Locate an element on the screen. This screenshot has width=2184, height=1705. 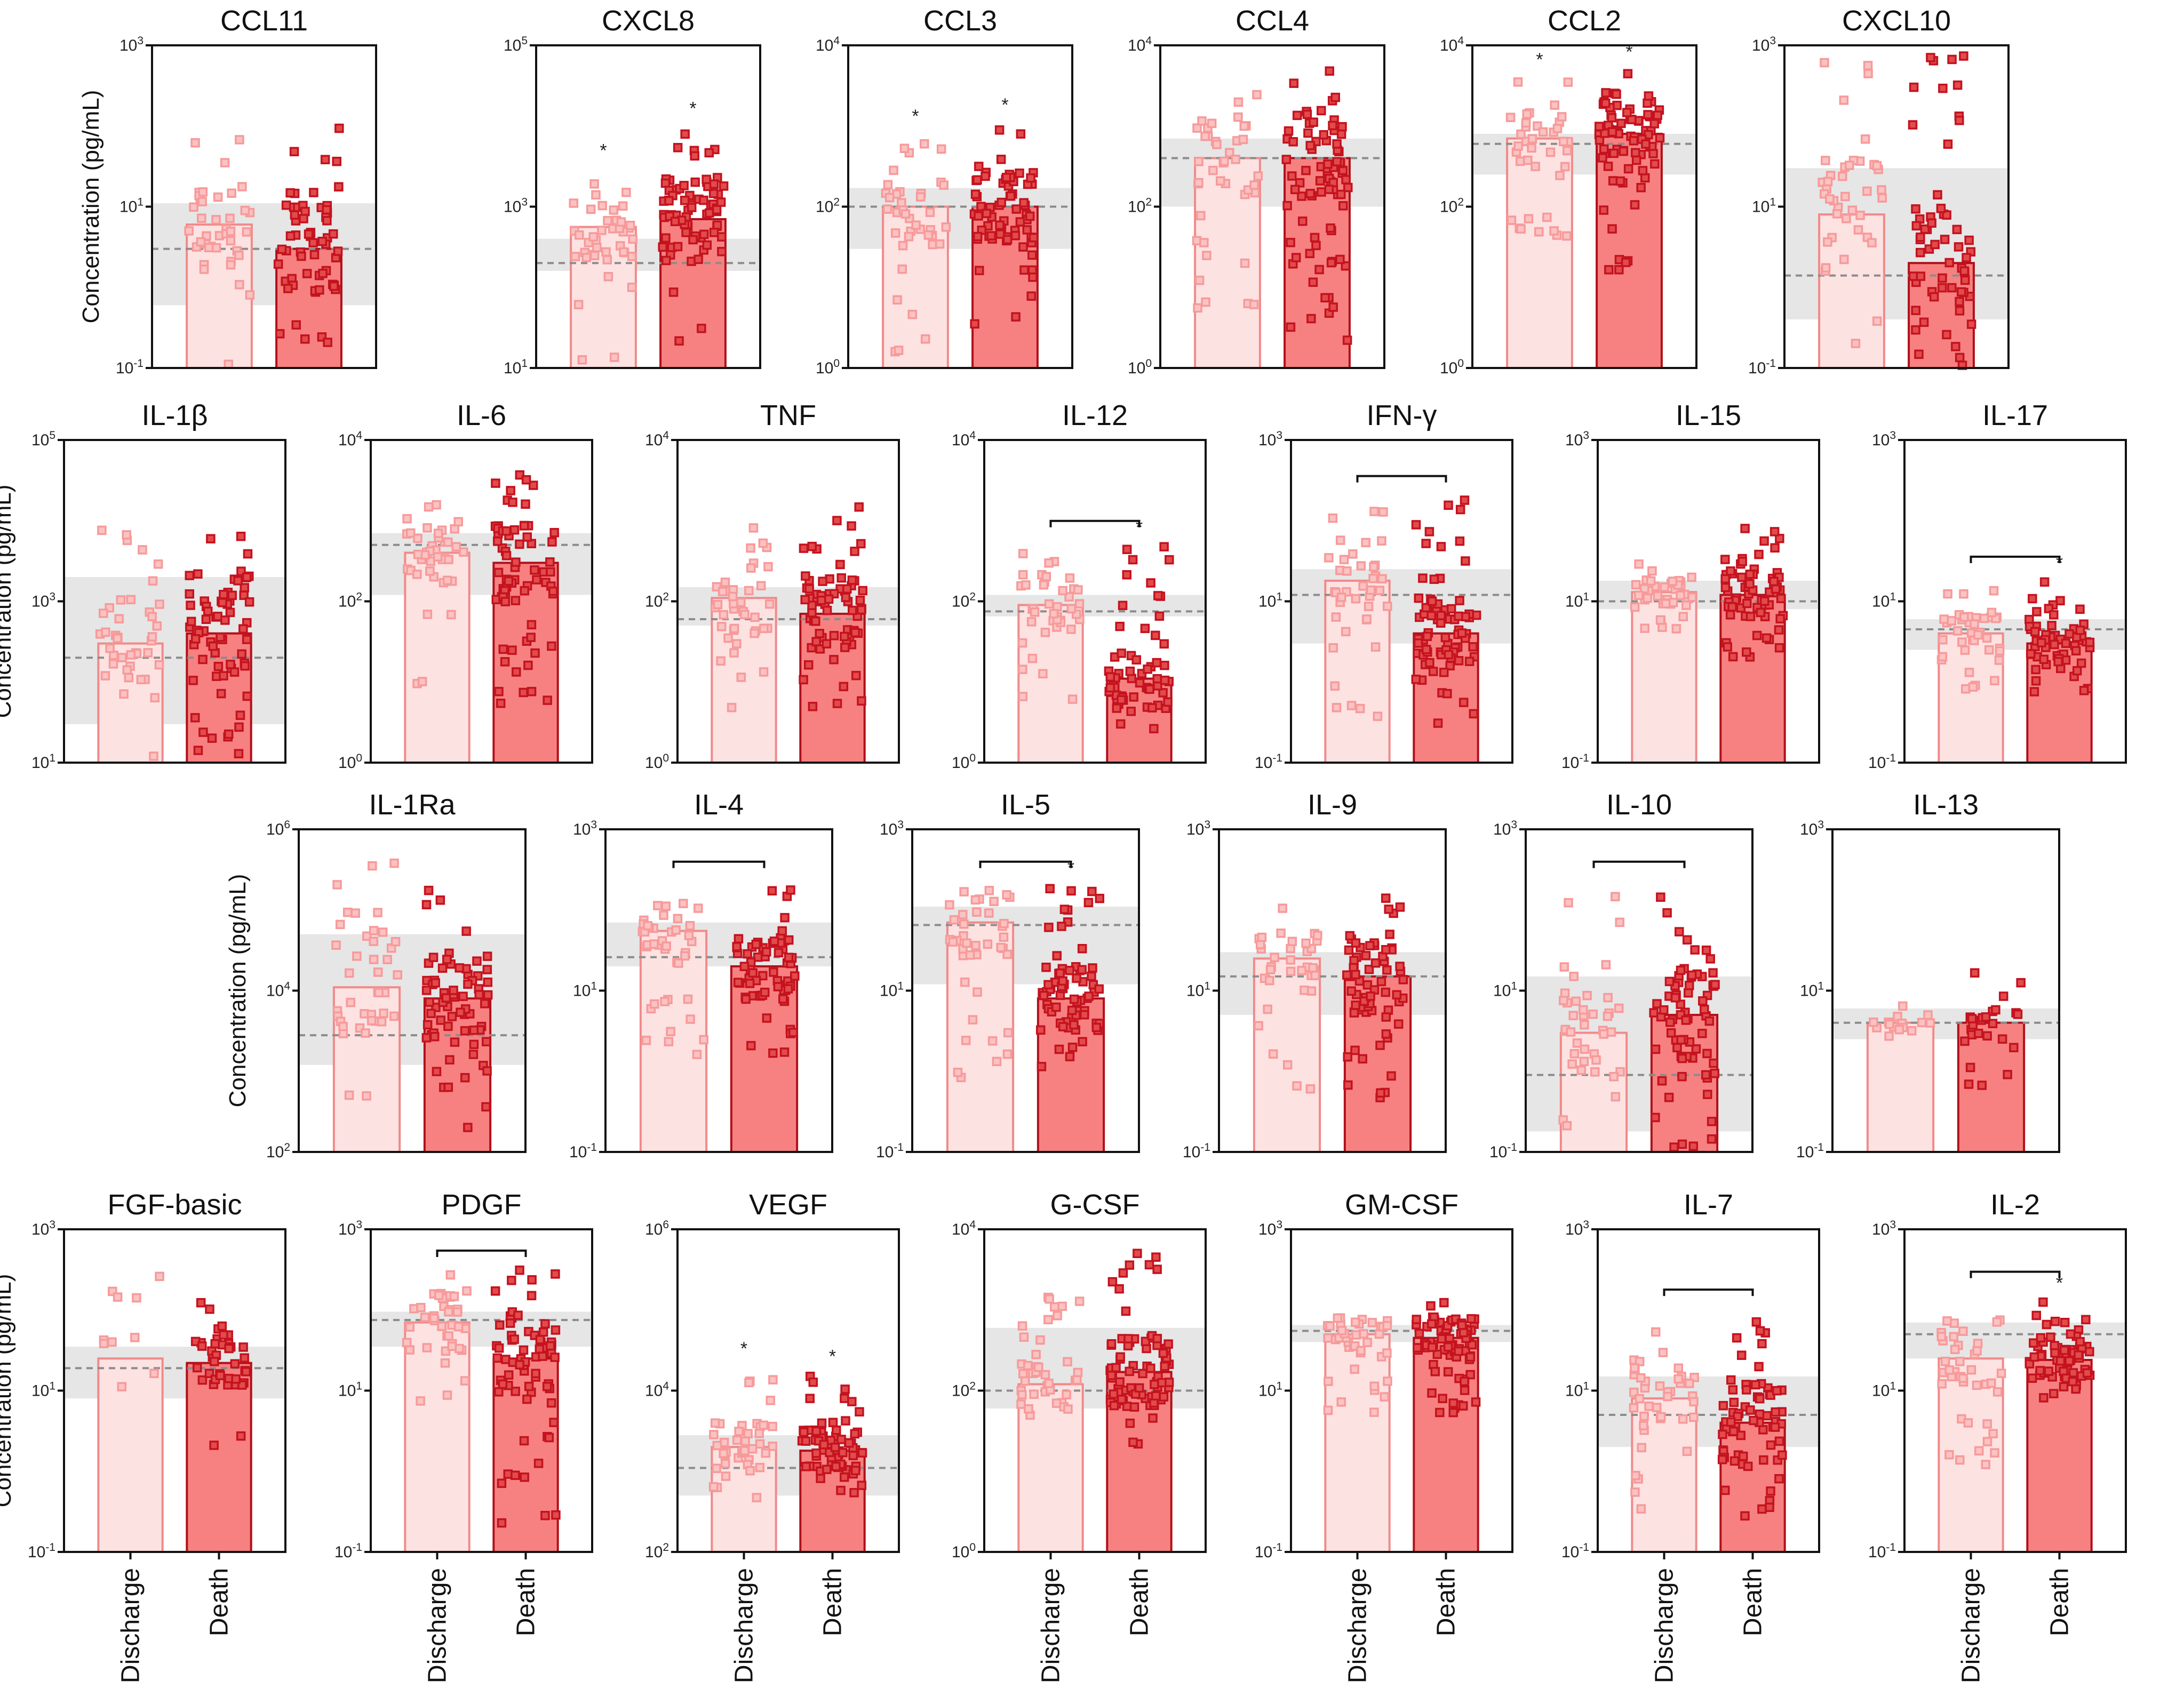
y-axis-label: Concentration (pg/mL) is located at coordinates (238, 991).